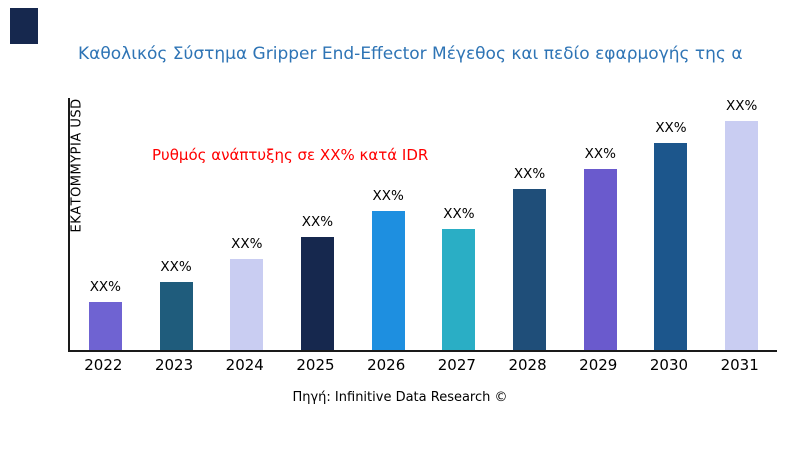 This screenshot has height=450, width=800. Describe the element at coordinates (246, 224) in the screenshot. I see `bar-slot-2024: XX%` at that location.